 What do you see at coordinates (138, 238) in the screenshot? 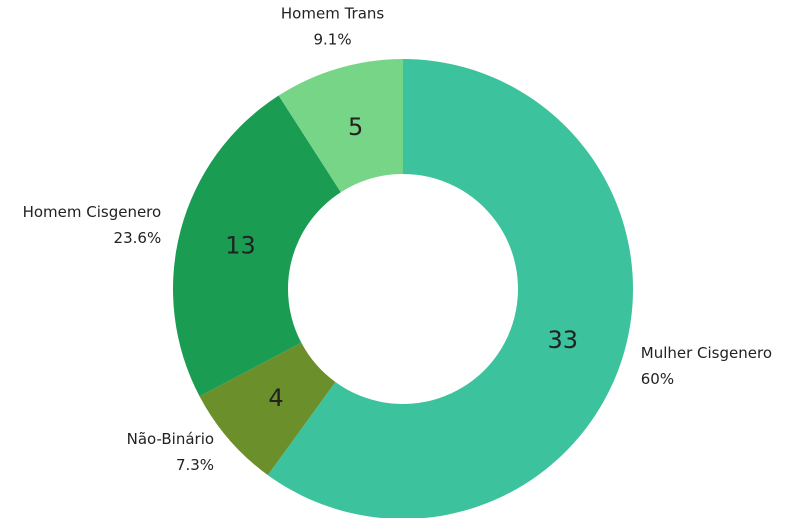
I see `percentage-label: 23.6%` at bounding box center [138, 238].